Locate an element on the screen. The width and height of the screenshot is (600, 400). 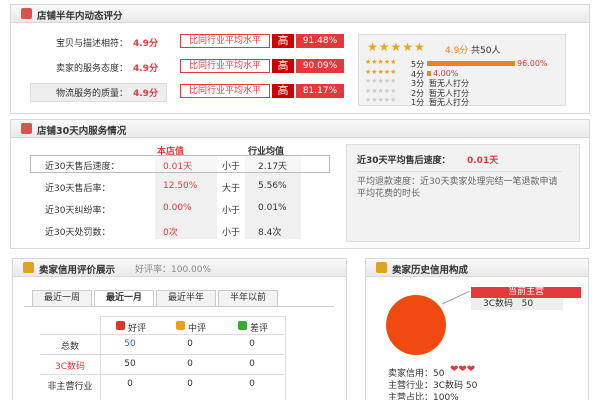
table-header: 中评 is located at coordinates (197, 329).